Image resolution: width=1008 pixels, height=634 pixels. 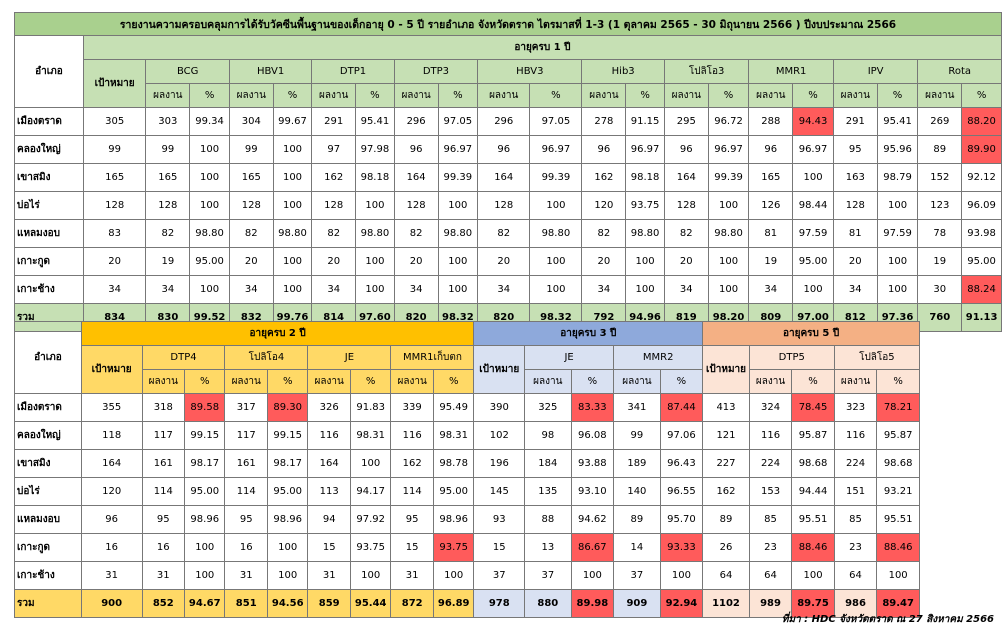 What do you see at coordinates (813, 435) in the screenshot?
I see `percent-value: 95.87` at bounding box center [813, 435].